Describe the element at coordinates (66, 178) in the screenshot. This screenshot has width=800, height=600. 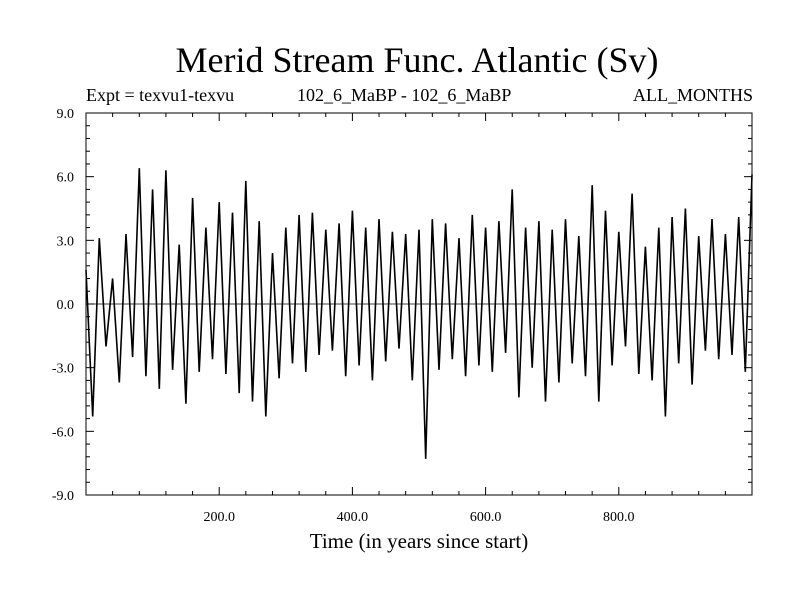
I see `y-tick-label: 6.0` at that location.